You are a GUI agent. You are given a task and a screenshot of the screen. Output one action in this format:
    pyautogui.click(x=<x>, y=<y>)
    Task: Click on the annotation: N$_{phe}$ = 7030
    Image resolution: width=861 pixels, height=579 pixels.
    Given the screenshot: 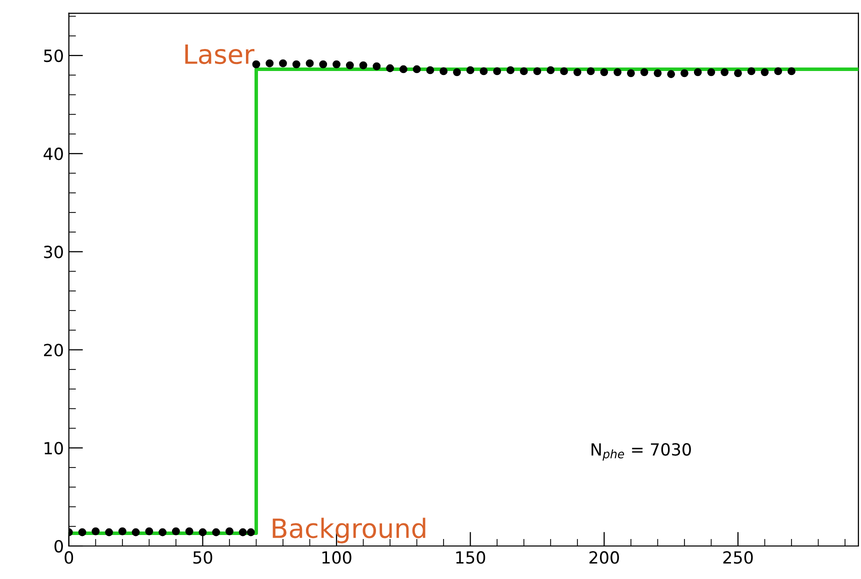 What is the action you would take?
    pyautogui.click(x=641, y=452)
    